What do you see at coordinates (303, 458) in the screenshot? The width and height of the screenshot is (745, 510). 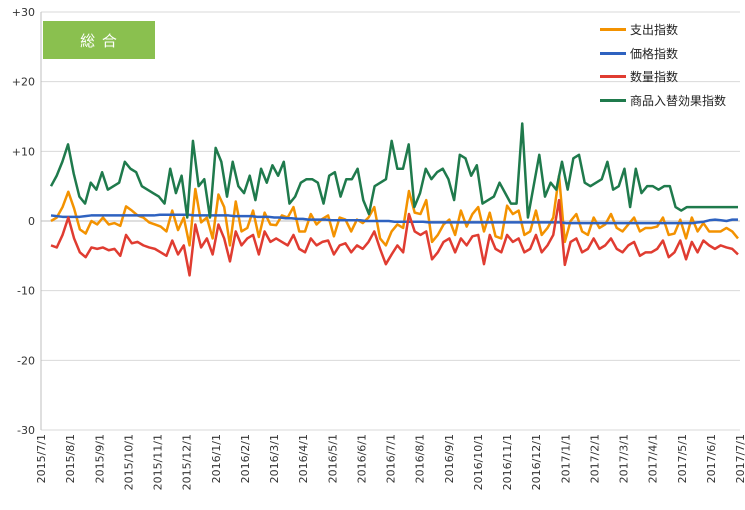 I see `x-tick-label: 2016/4/1` at bounding box center [303, 458].